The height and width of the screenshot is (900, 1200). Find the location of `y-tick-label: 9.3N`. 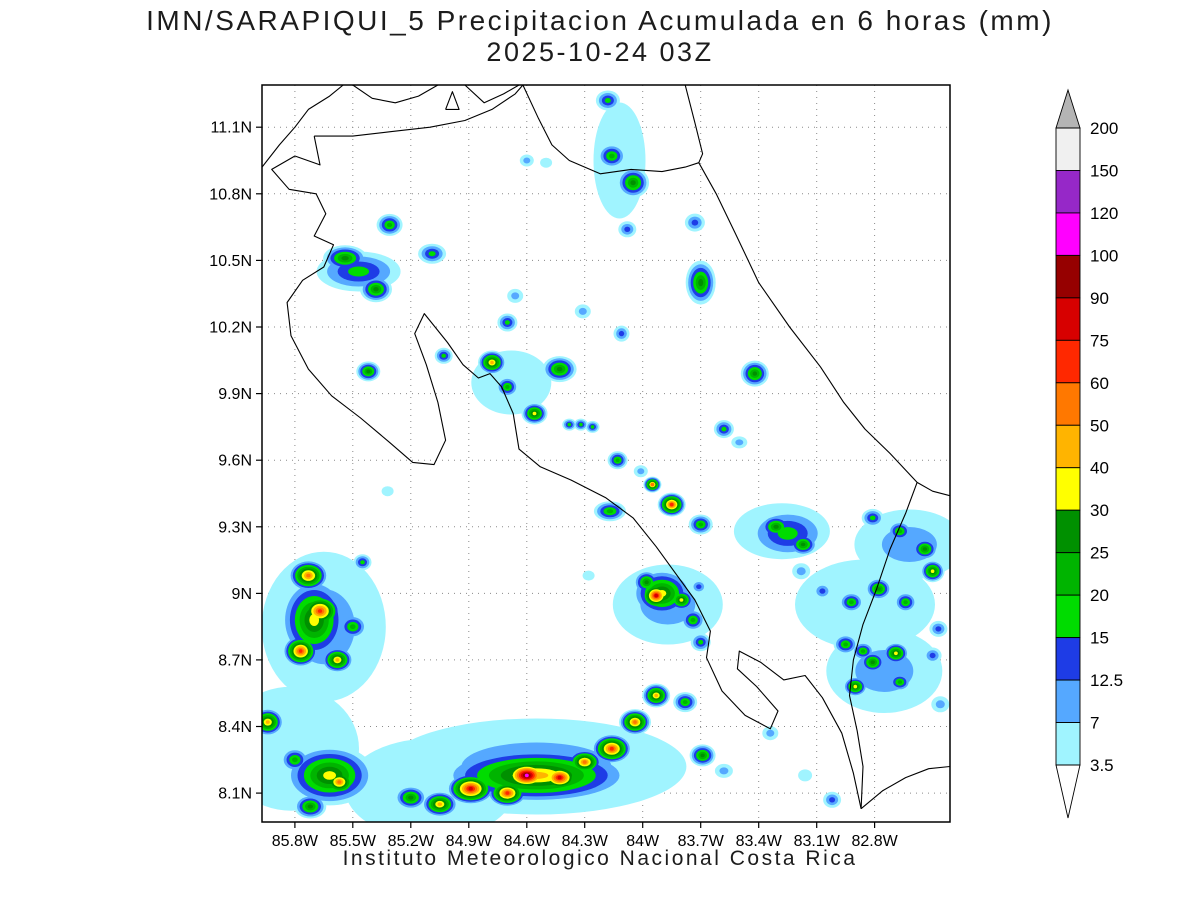

y-tick-label: 9.3N is located at coordinates (235, 527).